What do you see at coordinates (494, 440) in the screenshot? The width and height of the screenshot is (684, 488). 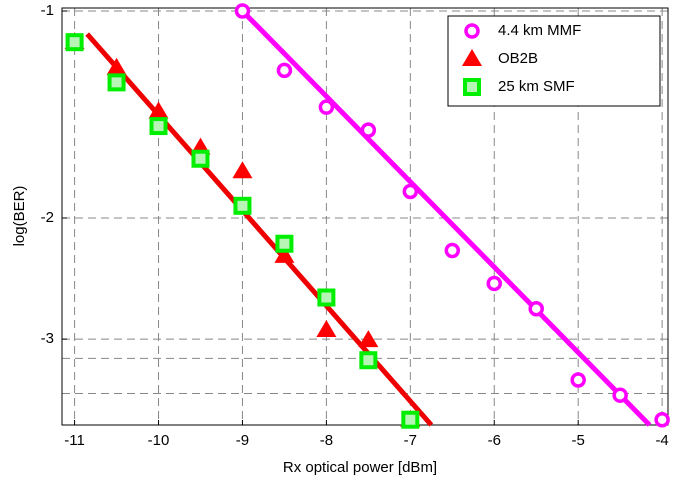 I see `x-tick-label: -6` at bounding box center [494, 440].